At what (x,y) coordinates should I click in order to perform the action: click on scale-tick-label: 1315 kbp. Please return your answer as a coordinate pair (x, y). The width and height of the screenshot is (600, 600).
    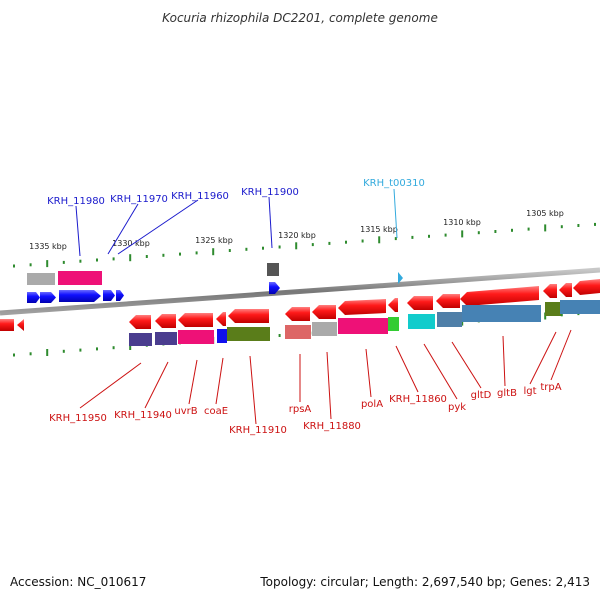
    Looking at the image, I should click on (379, 229).